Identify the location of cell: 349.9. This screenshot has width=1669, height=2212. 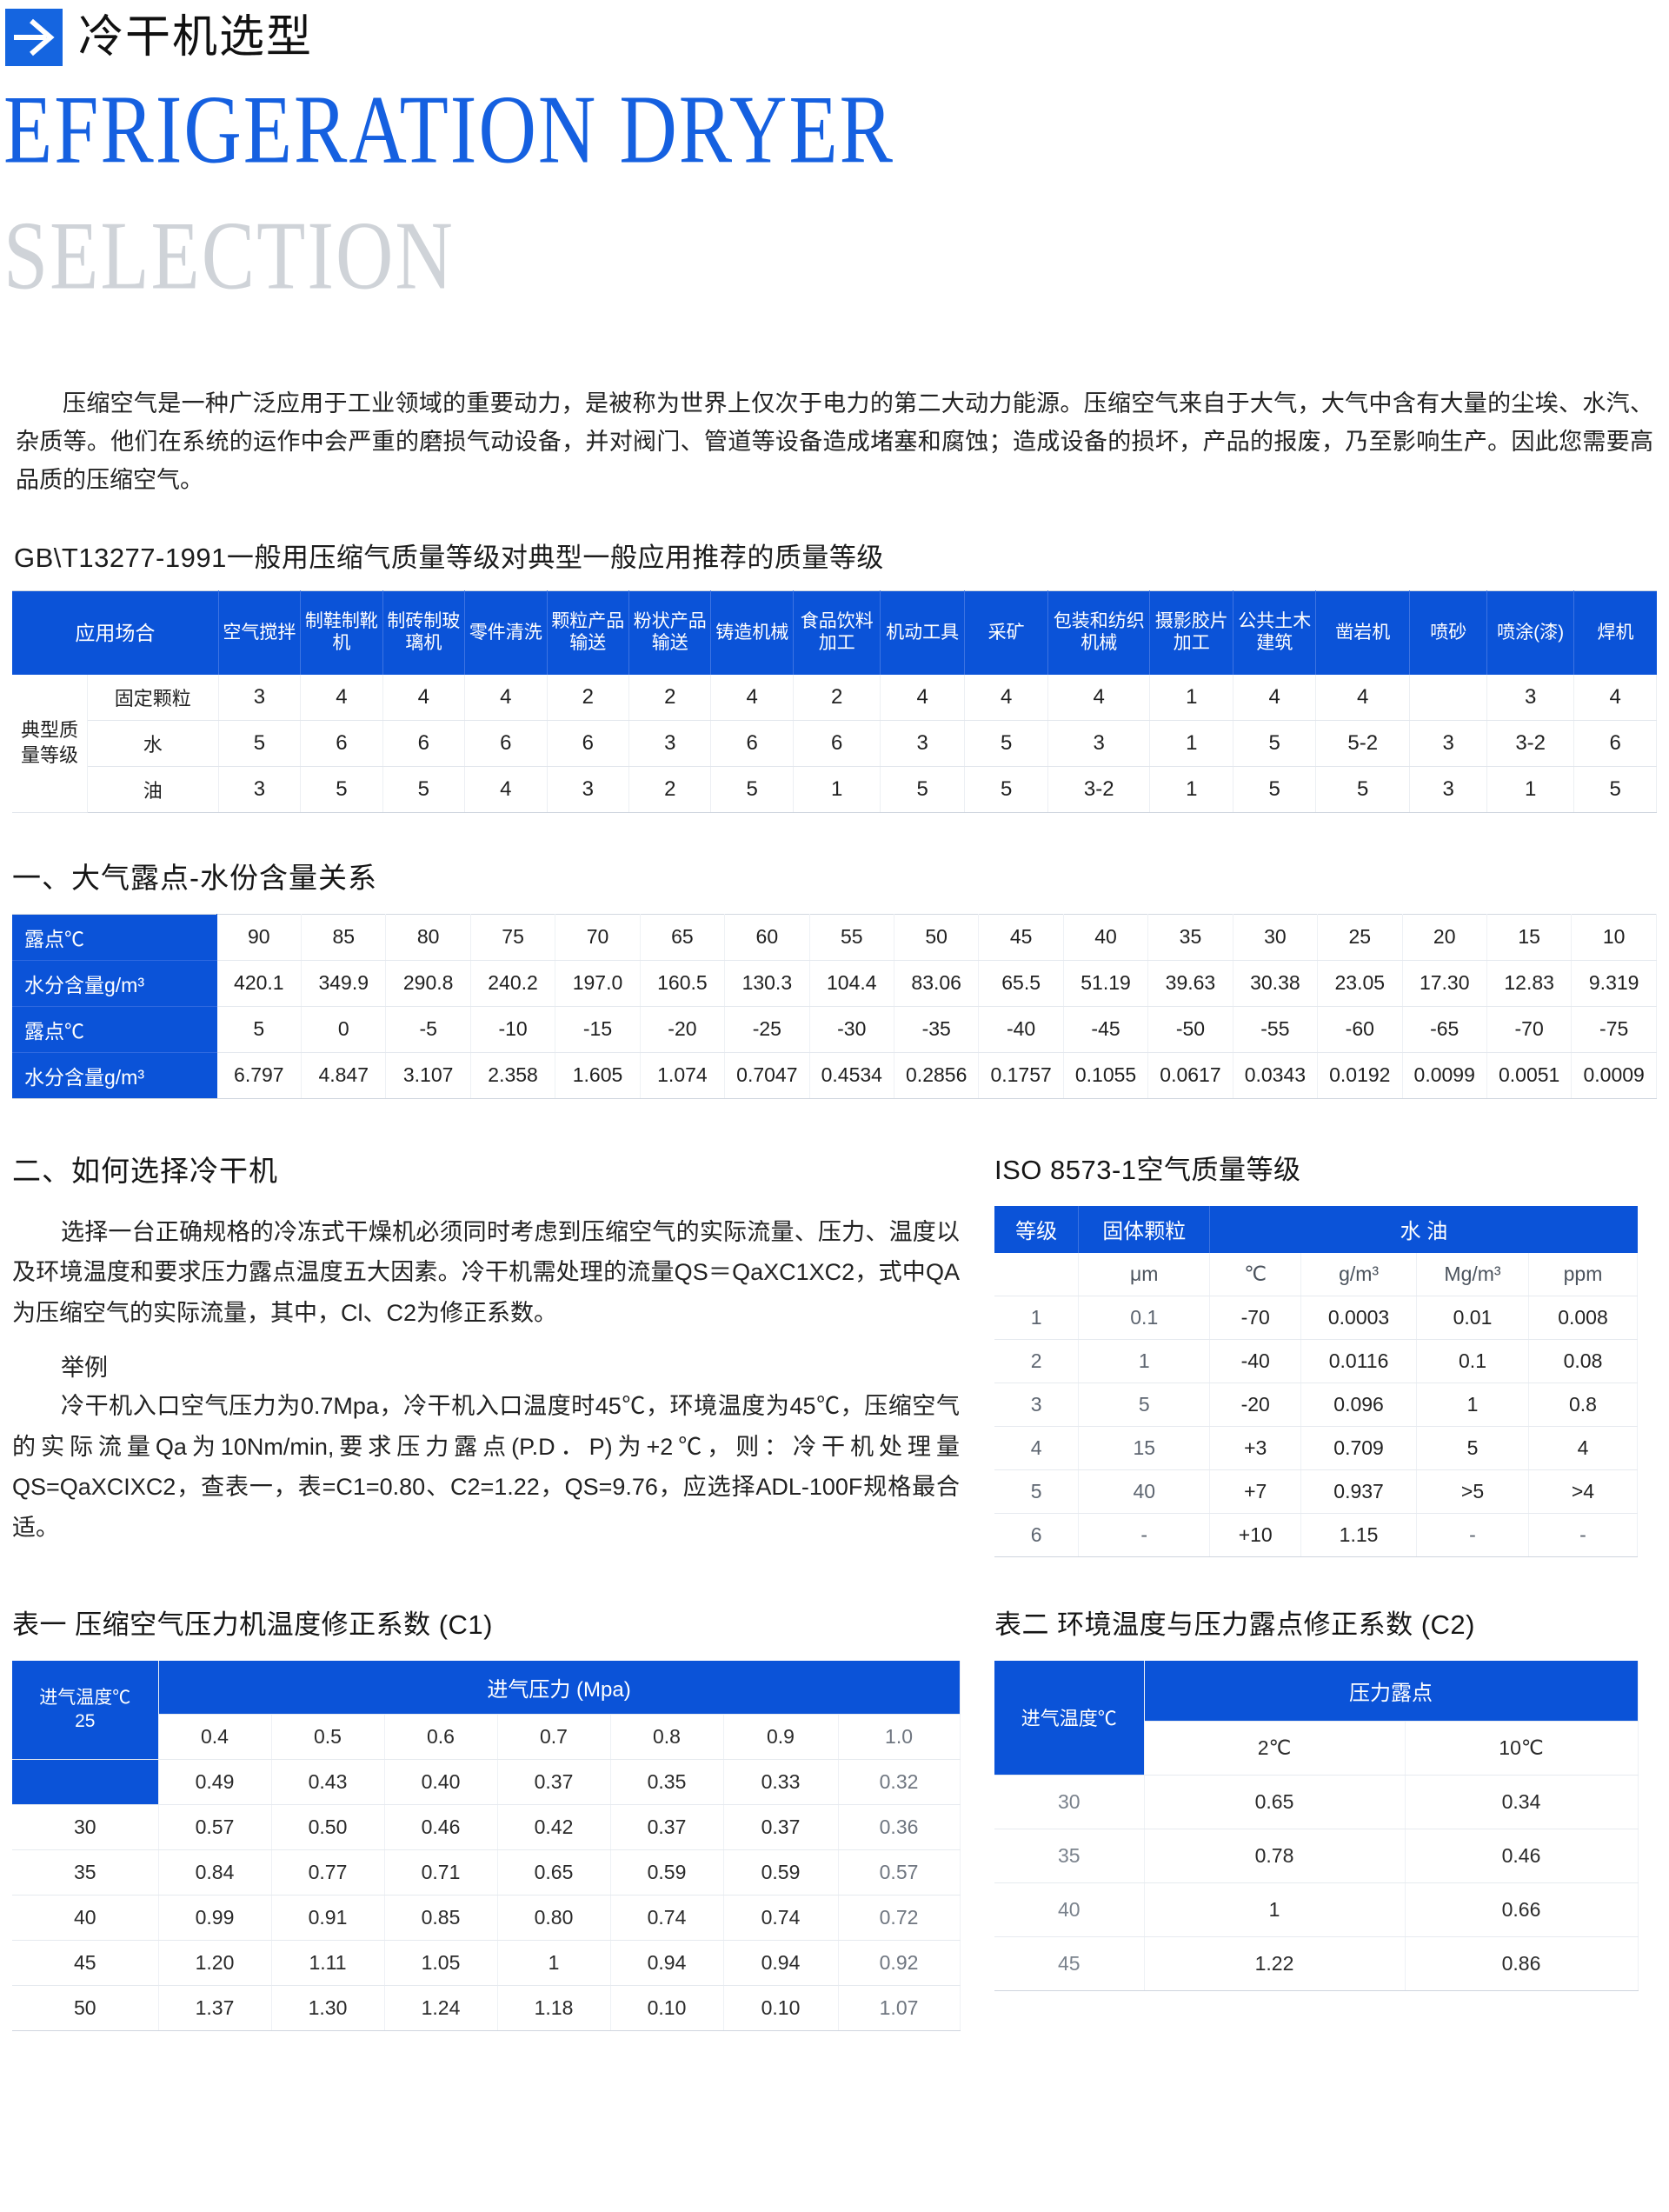
(344, 983).